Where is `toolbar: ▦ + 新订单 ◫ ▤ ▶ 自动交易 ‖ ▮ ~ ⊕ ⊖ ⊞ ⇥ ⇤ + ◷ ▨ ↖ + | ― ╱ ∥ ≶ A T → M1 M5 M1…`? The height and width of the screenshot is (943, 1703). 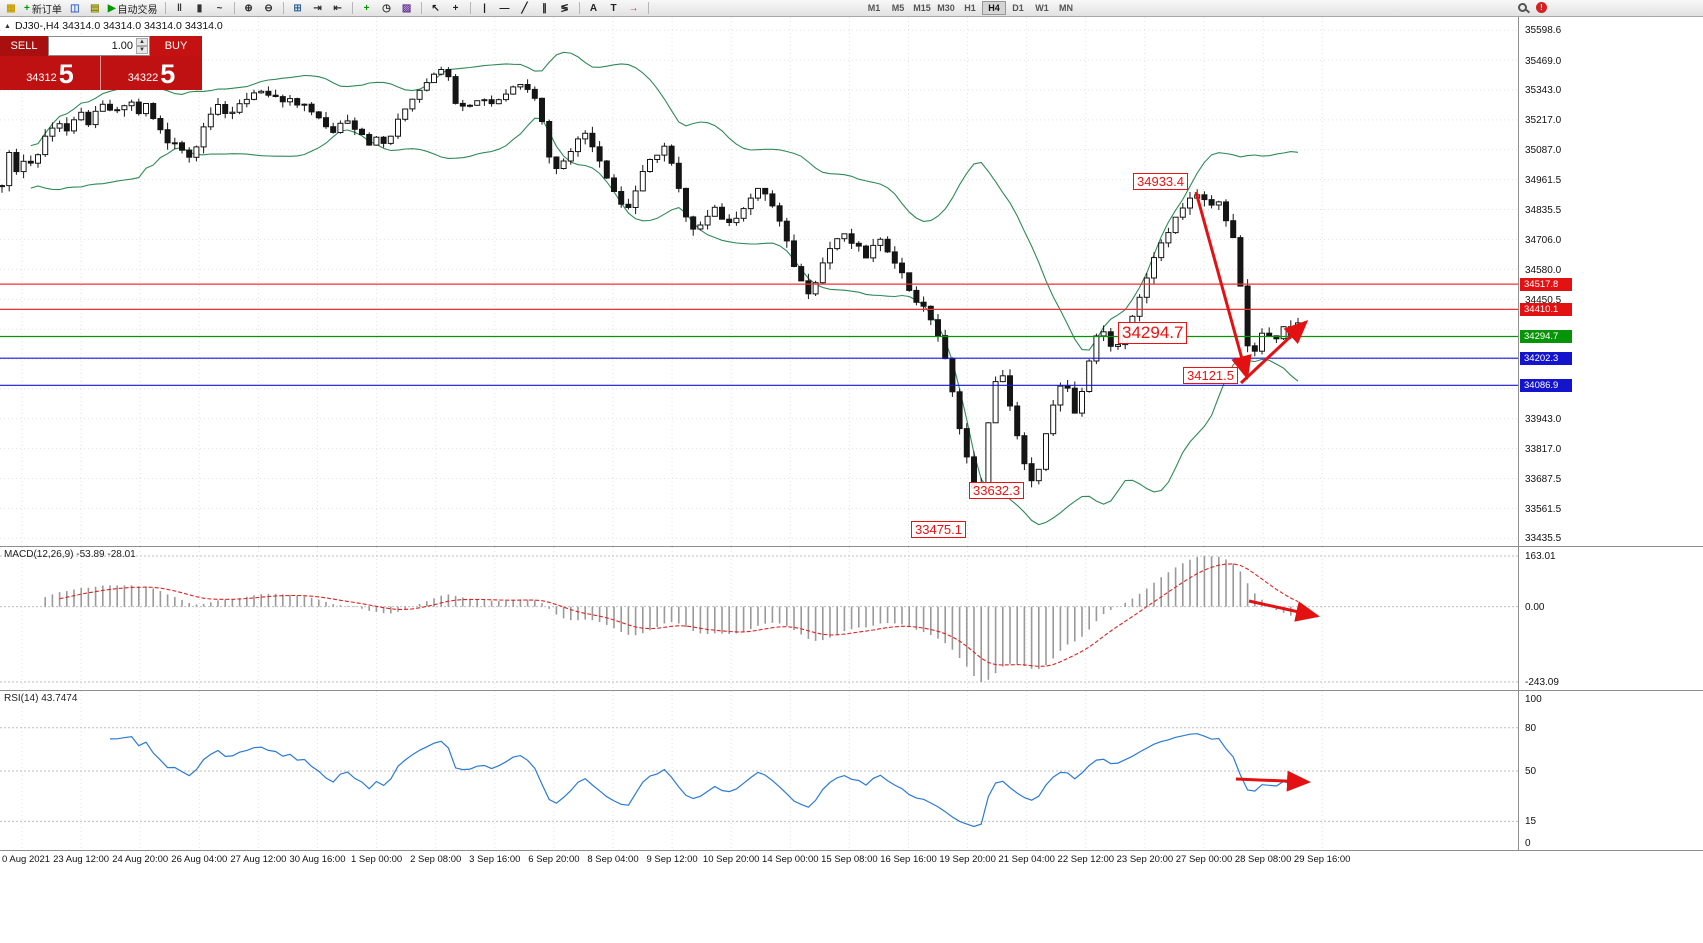
toolbar: ▦ + 新订单 ◫ ▤ ▶ 自动交易 ‖ ▮ ~ ⊕ ⊖ ⊞ ⇥ ⇤ + ◷ ▨ ↖ + | ― ╱ ∥ ≶ A T → M1 M5 M1… is located at coordinates (851, 8).